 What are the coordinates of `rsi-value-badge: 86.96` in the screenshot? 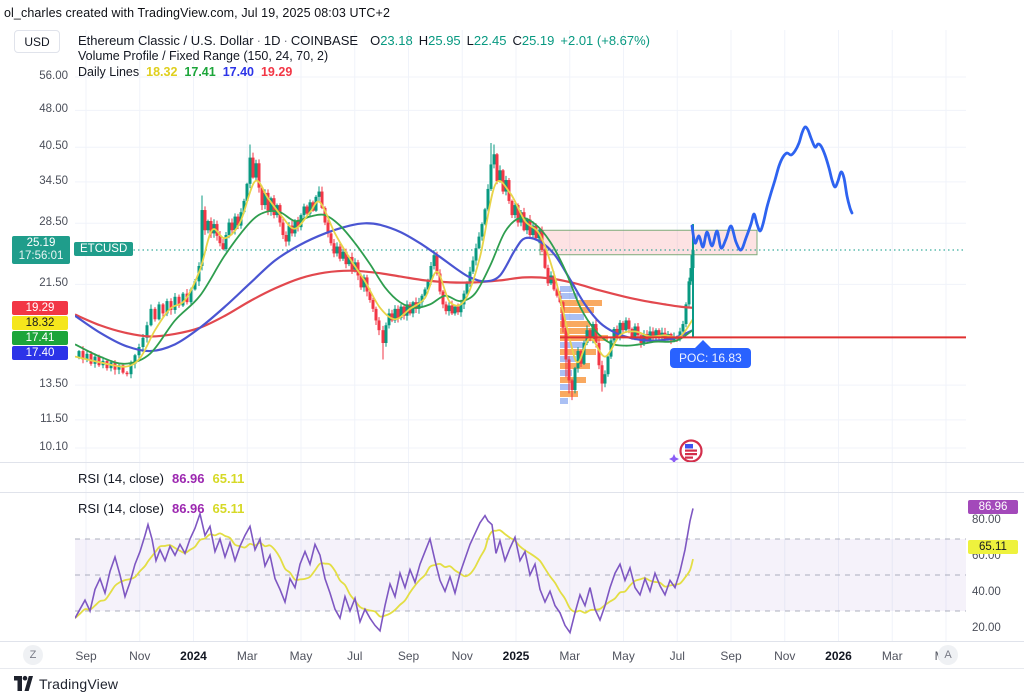 It's located at (993, 507).